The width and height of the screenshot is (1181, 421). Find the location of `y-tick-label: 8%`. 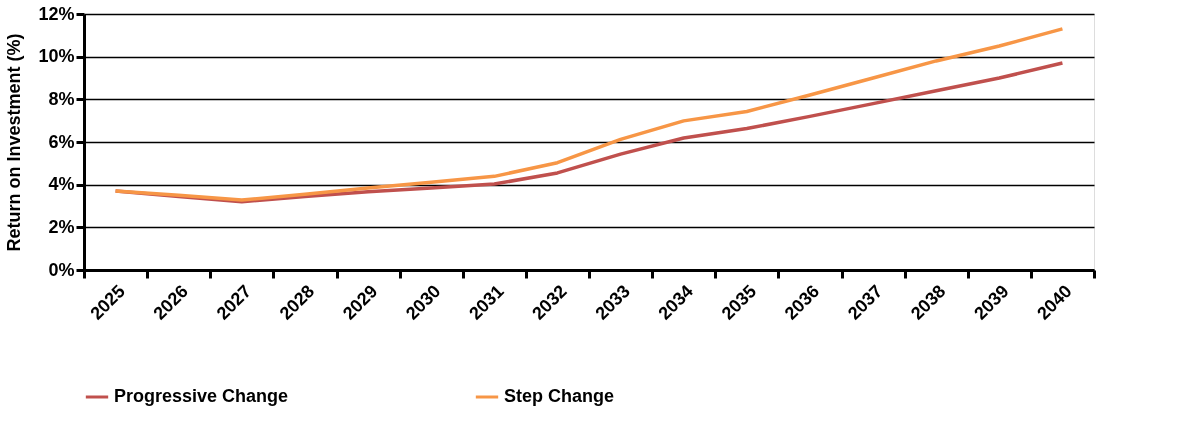

y-tick-label: 8% is located at coordinates (61, 98).